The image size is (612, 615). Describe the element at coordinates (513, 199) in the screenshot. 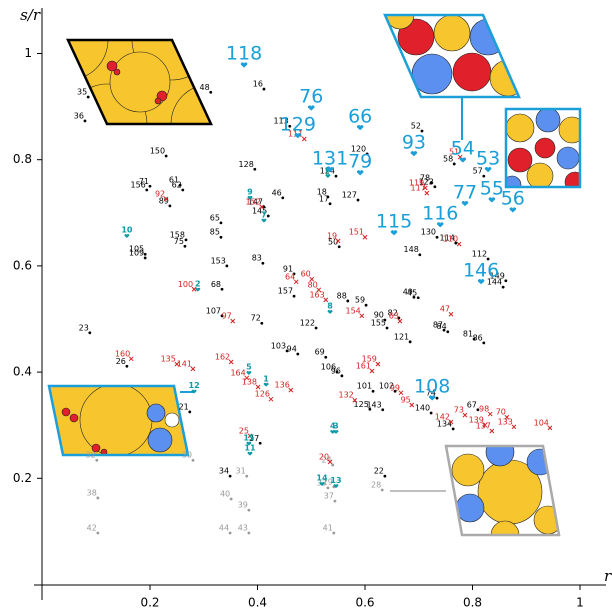

I see `point-label: 56` at that location.